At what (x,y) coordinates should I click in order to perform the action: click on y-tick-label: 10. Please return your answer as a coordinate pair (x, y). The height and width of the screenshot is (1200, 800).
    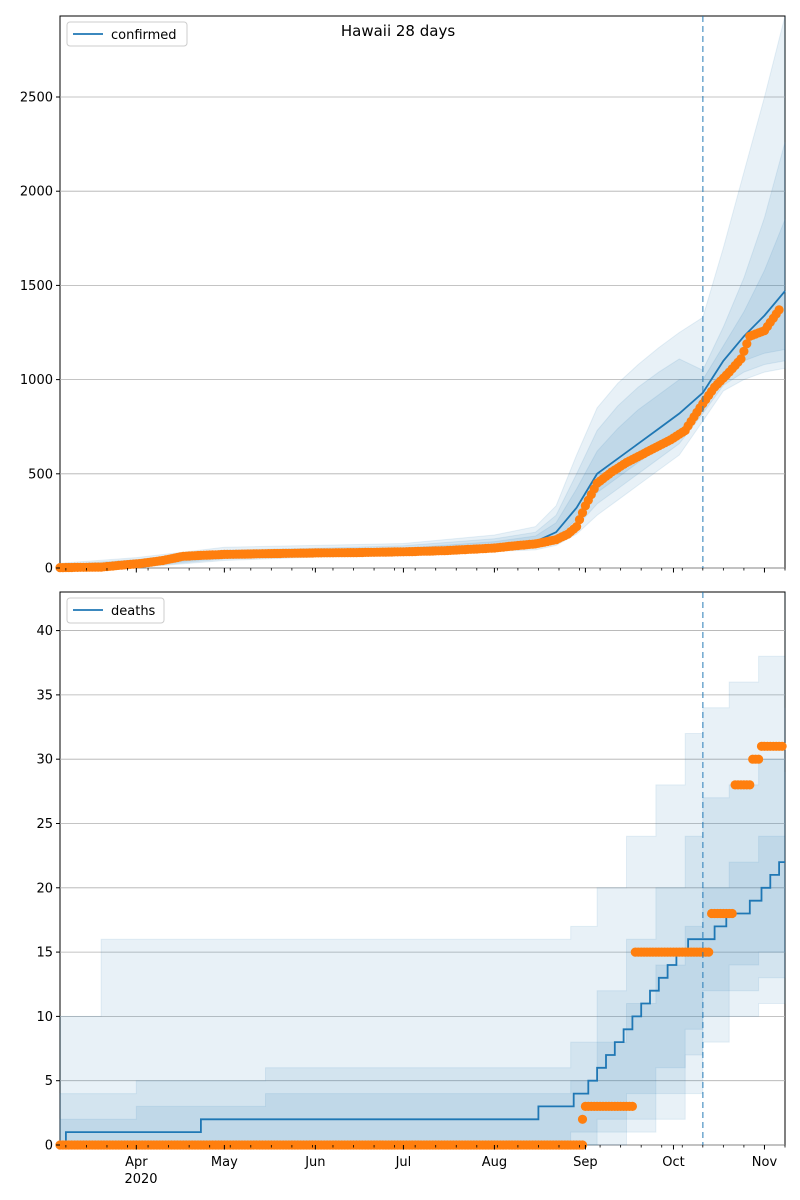
    Looking at the image, I should click on (44, 1017).